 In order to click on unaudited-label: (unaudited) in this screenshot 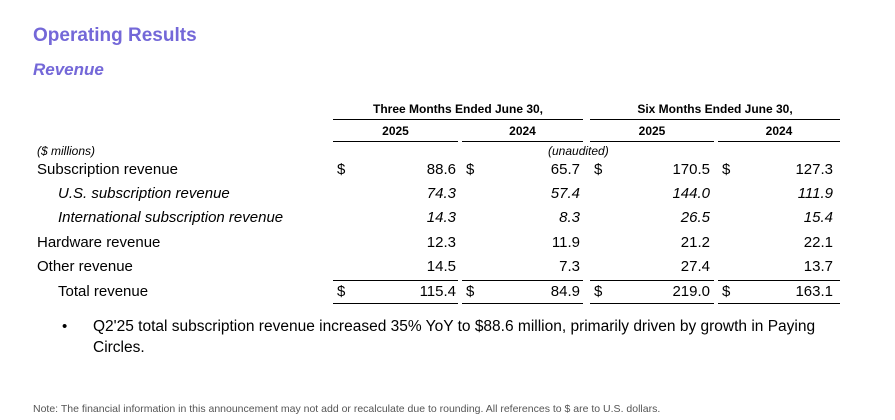, I will do `click(578, 151)`.